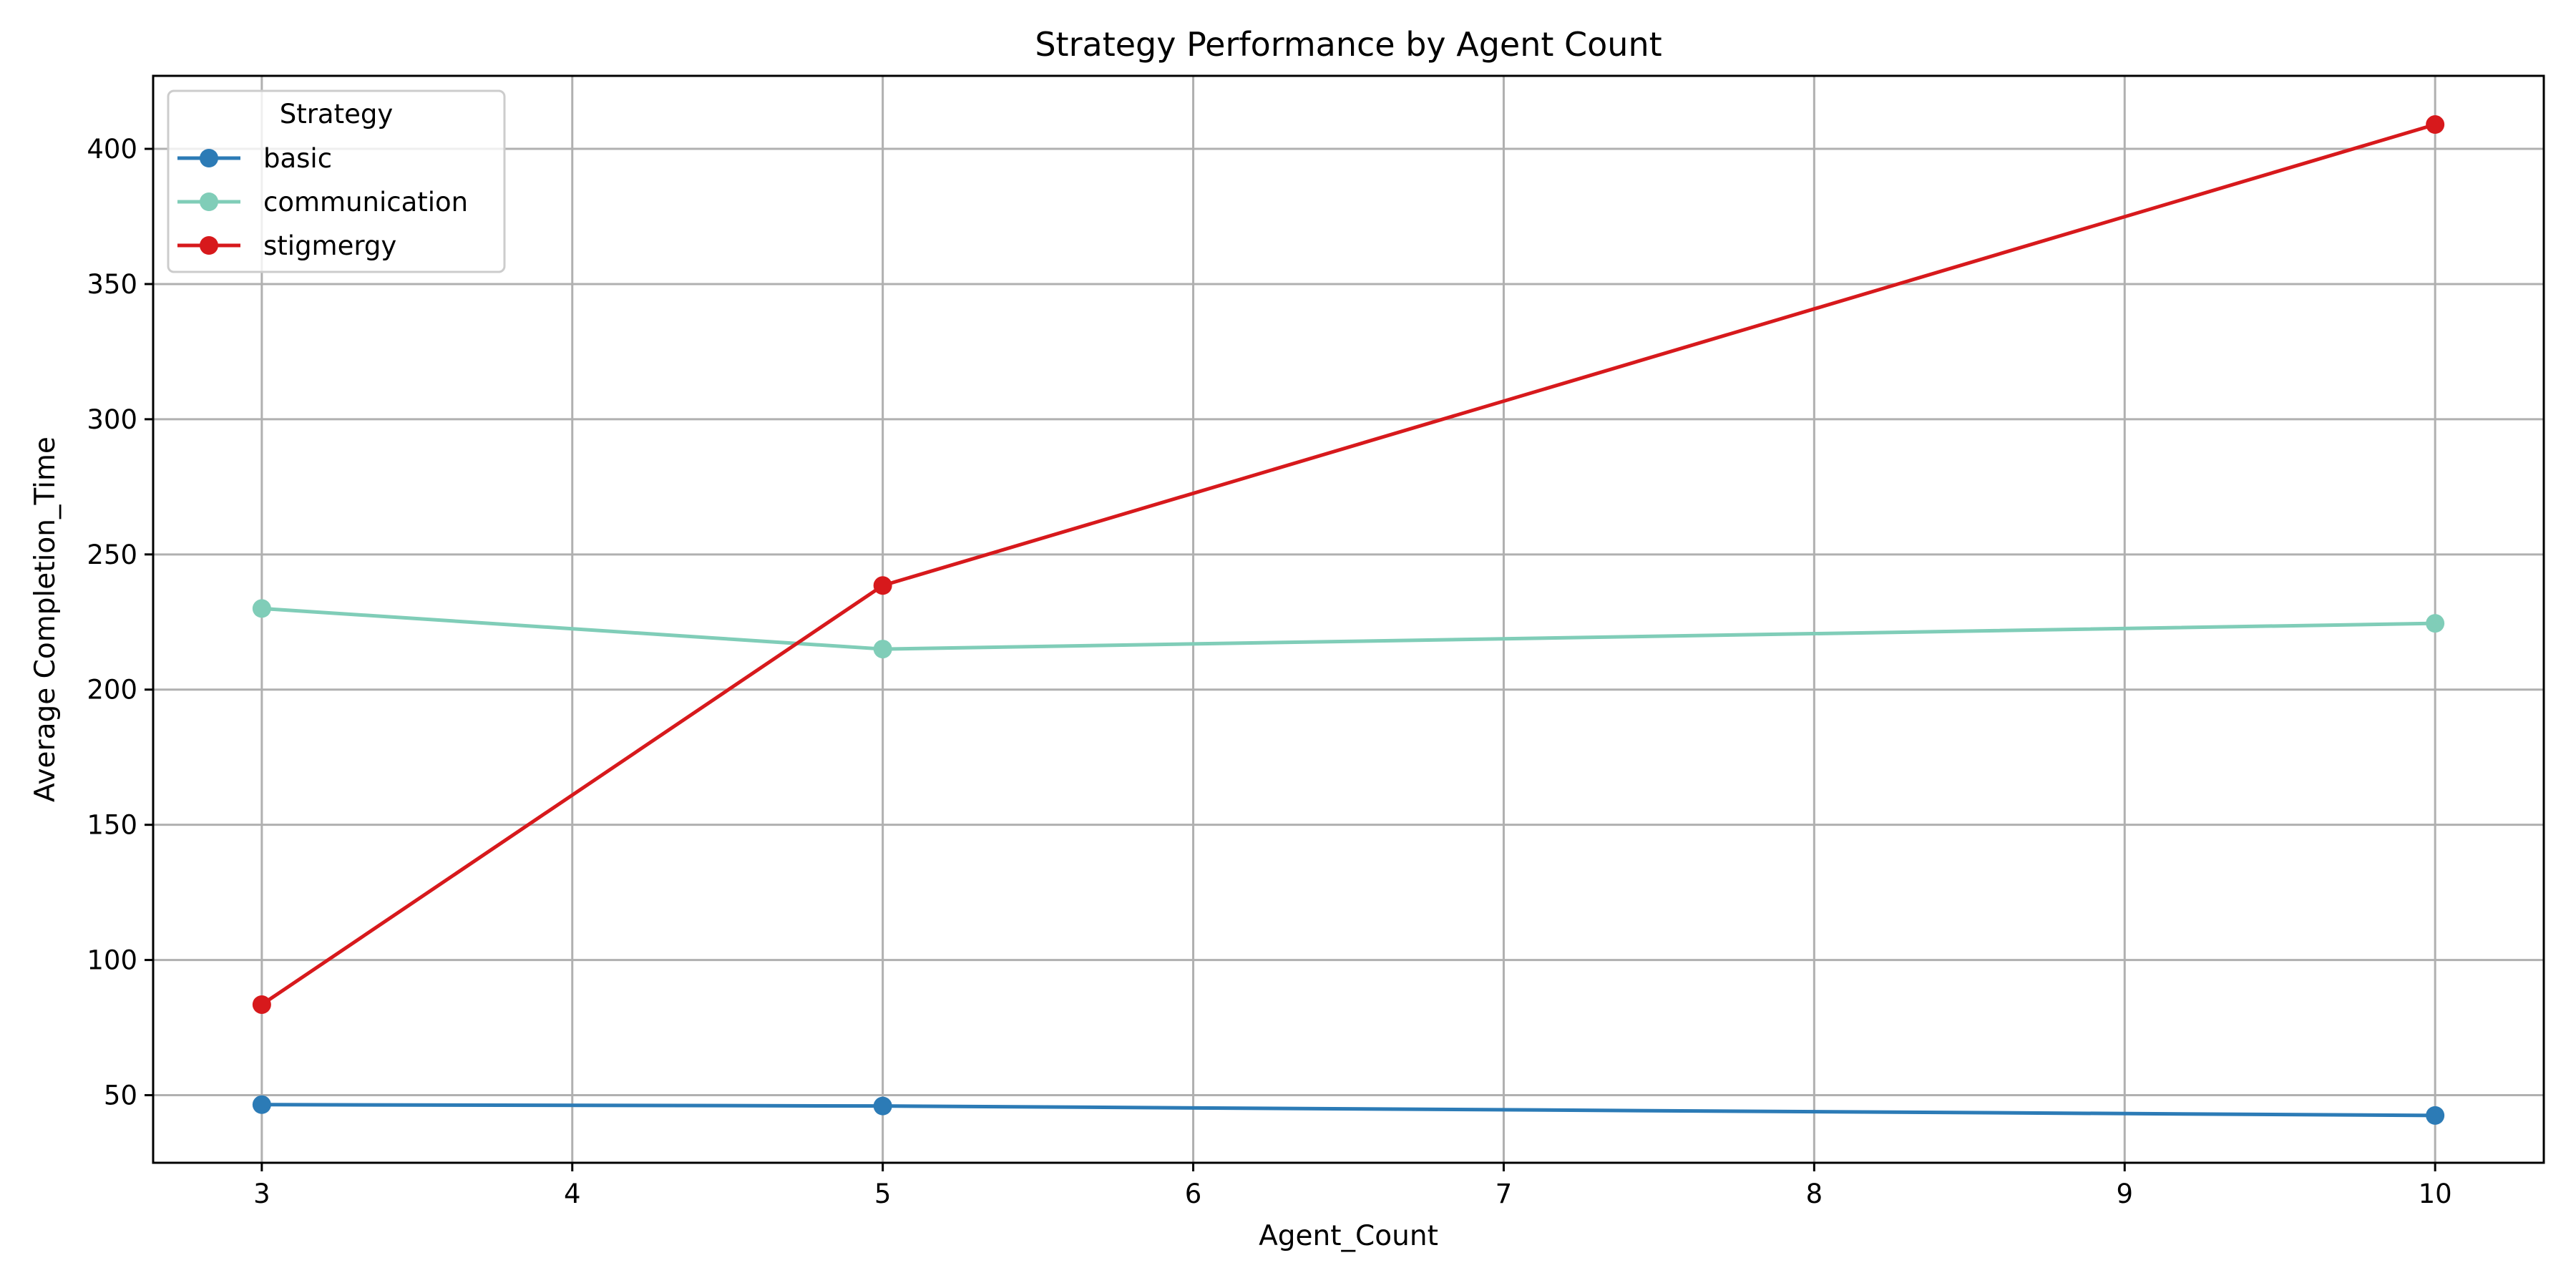 This screenshot has width=2576, height=1288. I want to click on y-tick-label: 250, so click(112, 555).